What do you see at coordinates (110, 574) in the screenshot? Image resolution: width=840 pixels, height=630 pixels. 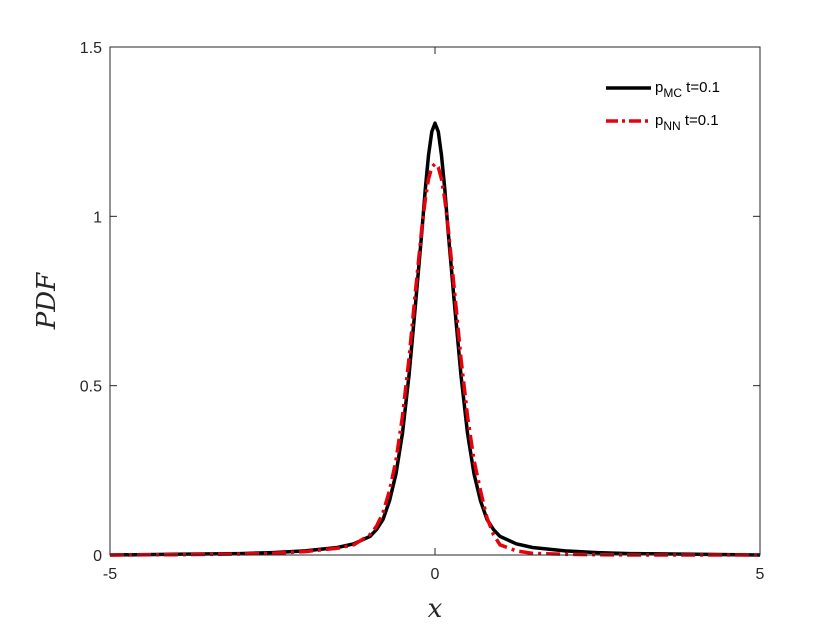 I see `x-tick-label: -5` at bounding box center [110, 574].